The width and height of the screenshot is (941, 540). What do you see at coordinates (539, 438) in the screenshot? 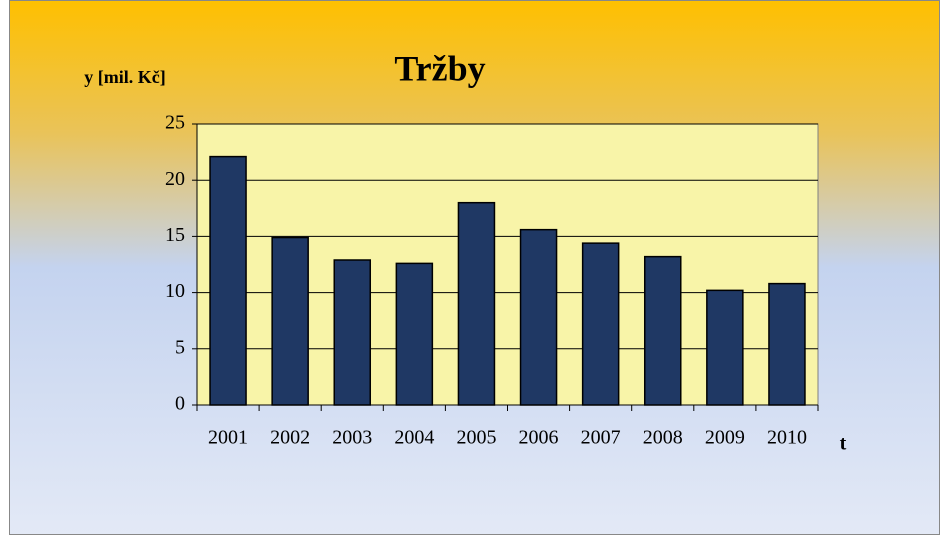
I see `x-tick-label: 2006` at bounding box center [539, 438].